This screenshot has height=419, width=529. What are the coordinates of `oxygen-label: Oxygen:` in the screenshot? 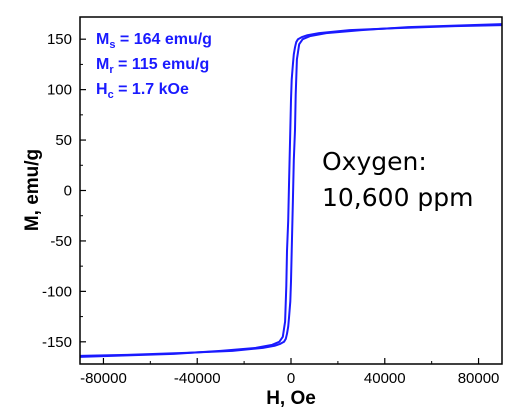 It's located at (374, 161).